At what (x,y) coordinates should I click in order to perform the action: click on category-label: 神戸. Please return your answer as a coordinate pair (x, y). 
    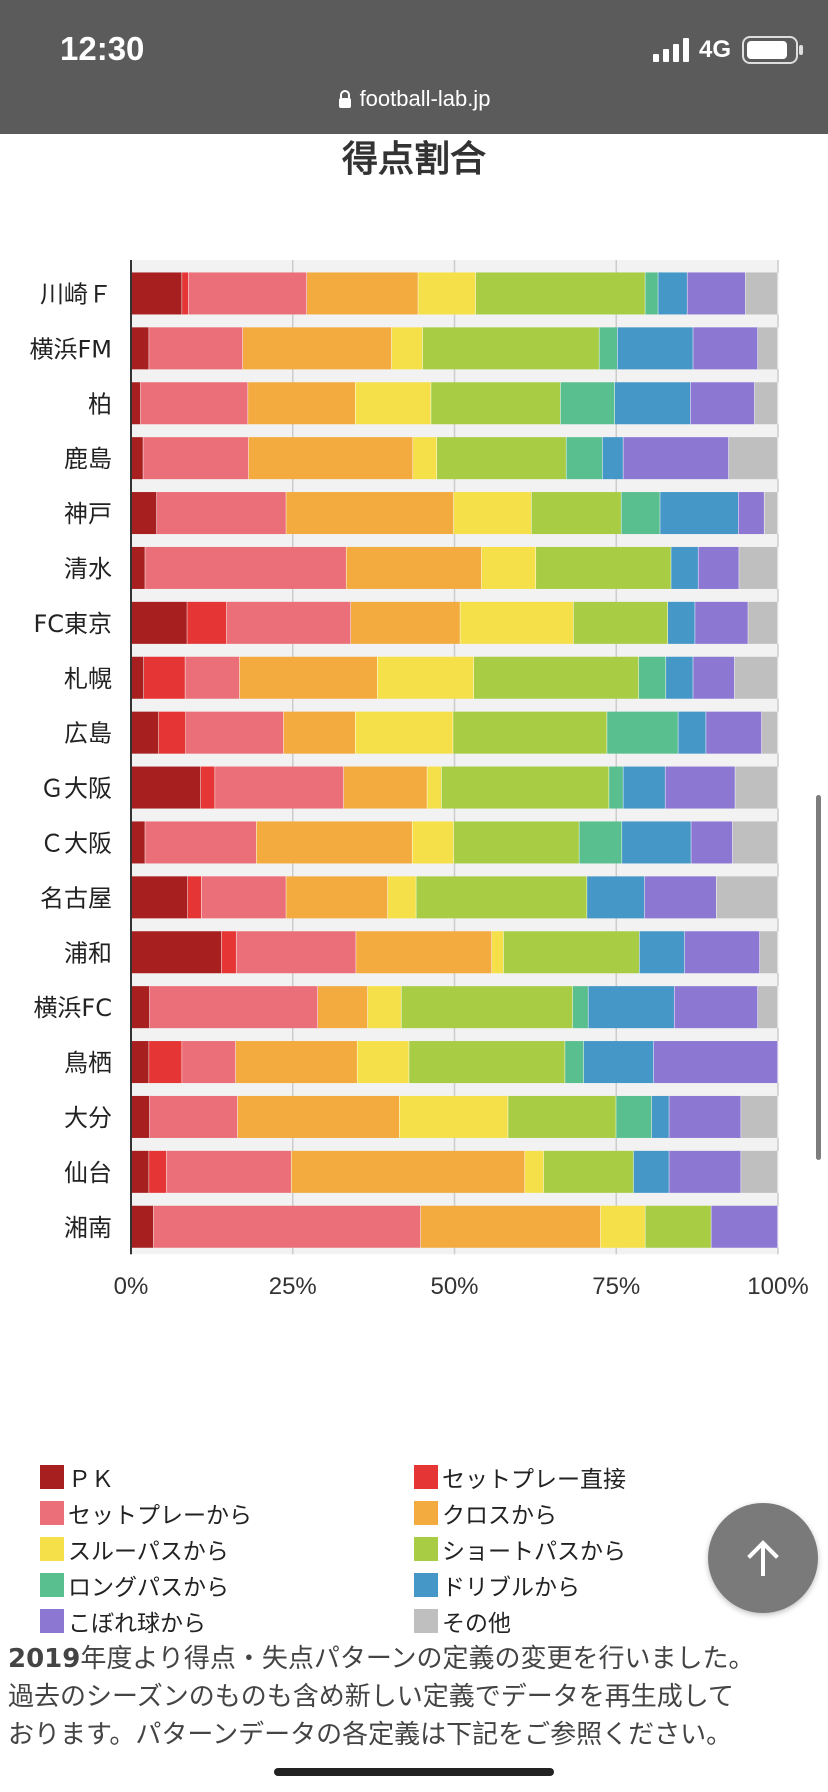
    Looking at the image, I should click on (88, 514).